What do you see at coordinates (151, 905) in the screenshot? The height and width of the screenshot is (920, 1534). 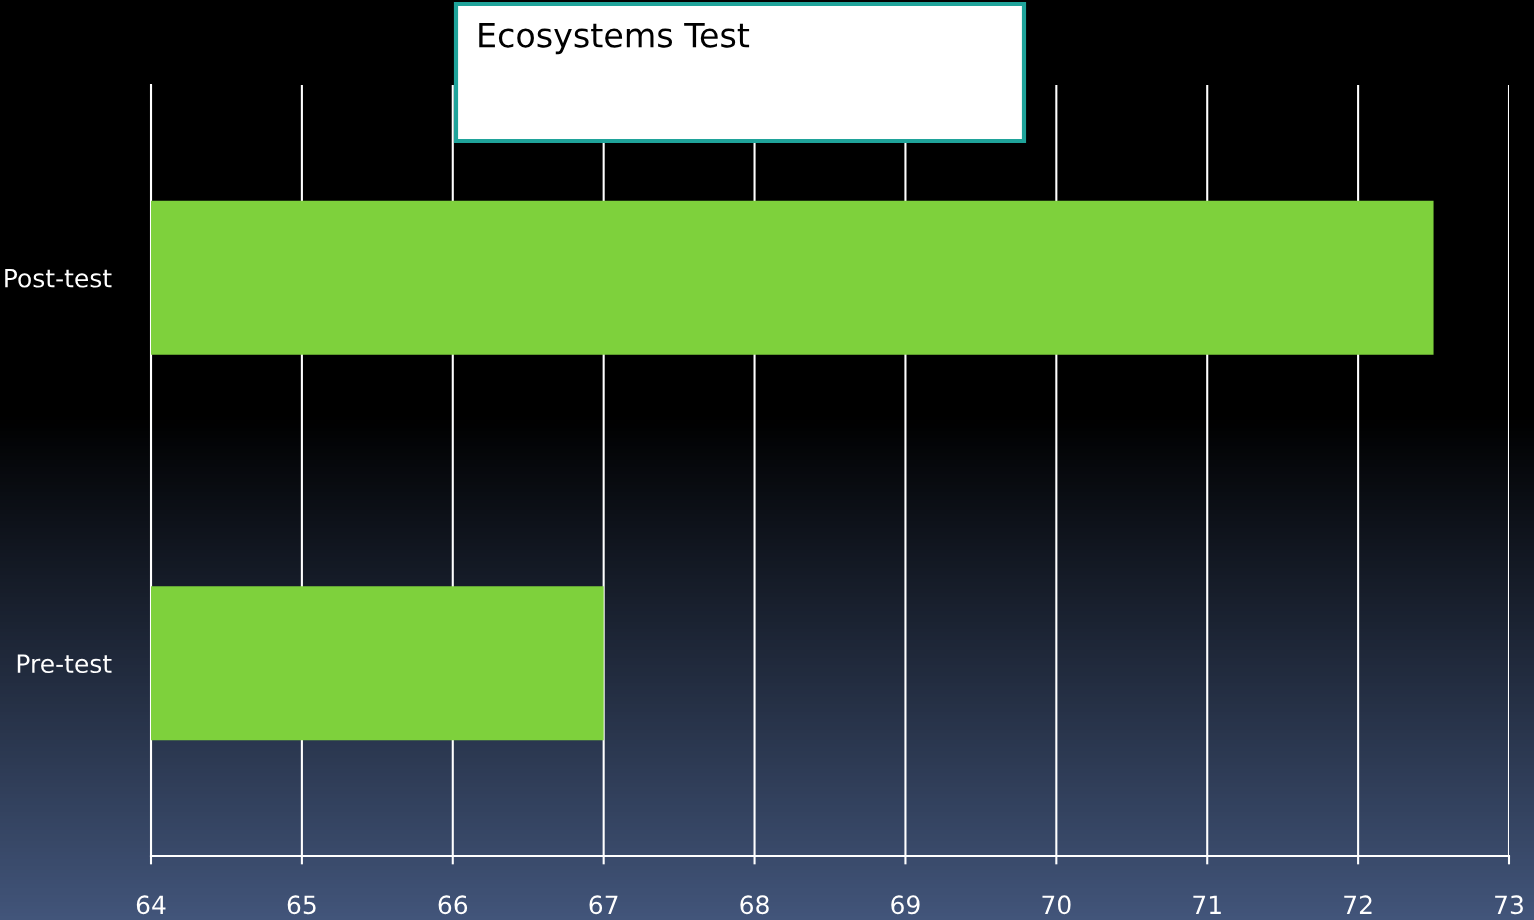 I see `x-tick-label: 64` at bounding box center [151, 905].